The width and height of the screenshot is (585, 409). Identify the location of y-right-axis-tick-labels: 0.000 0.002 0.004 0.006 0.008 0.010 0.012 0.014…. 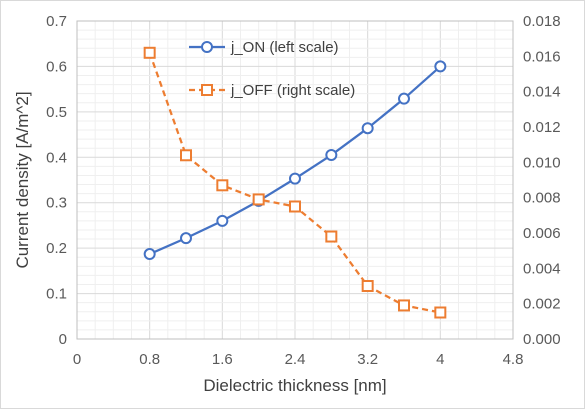
(542, 180).